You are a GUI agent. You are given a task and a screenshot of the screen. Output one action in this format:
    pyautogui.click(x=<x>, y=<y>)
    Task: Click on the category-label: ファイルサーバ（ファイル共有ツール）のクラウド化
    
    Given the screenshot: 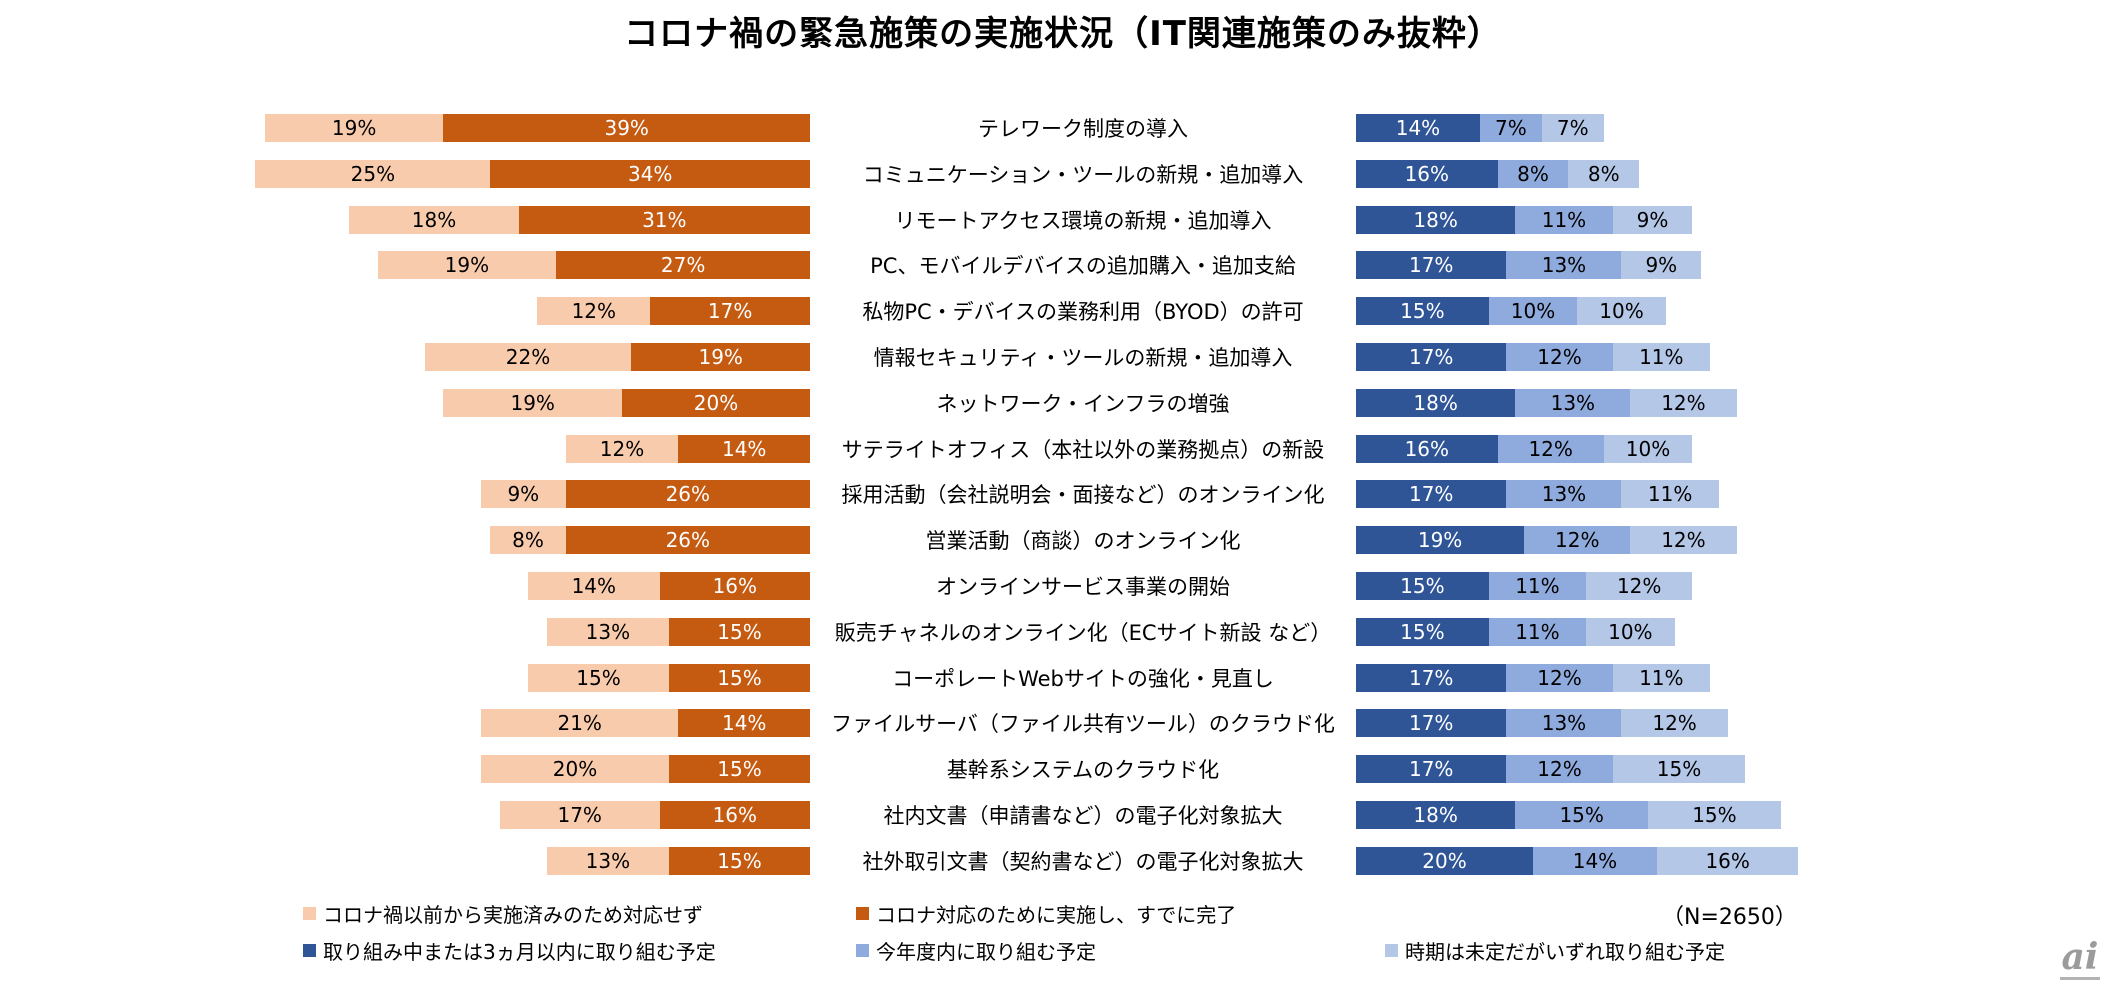 What is the action you would take?
    pyautogui.click(x=1083, y=724)
    